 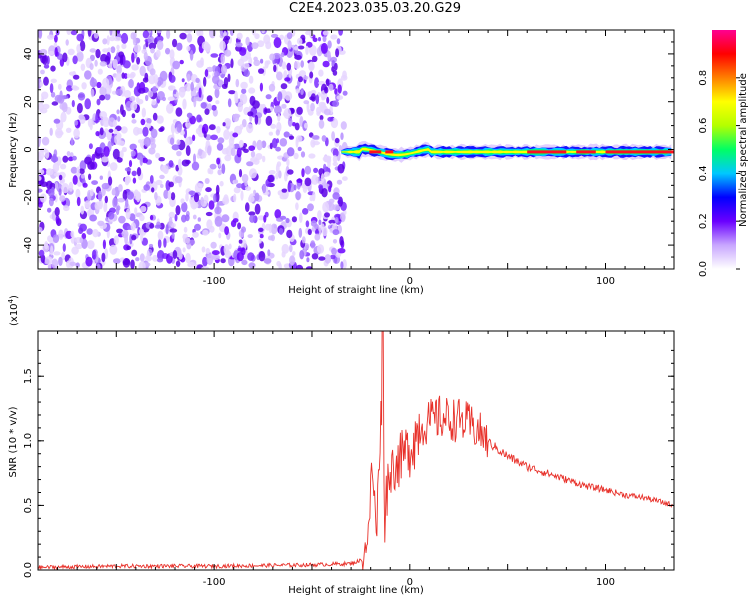 What do you see at coordinates (28, 570) in the screenshot?
I see `y-tick-label: 0.0` at bounding box center [28, 570].